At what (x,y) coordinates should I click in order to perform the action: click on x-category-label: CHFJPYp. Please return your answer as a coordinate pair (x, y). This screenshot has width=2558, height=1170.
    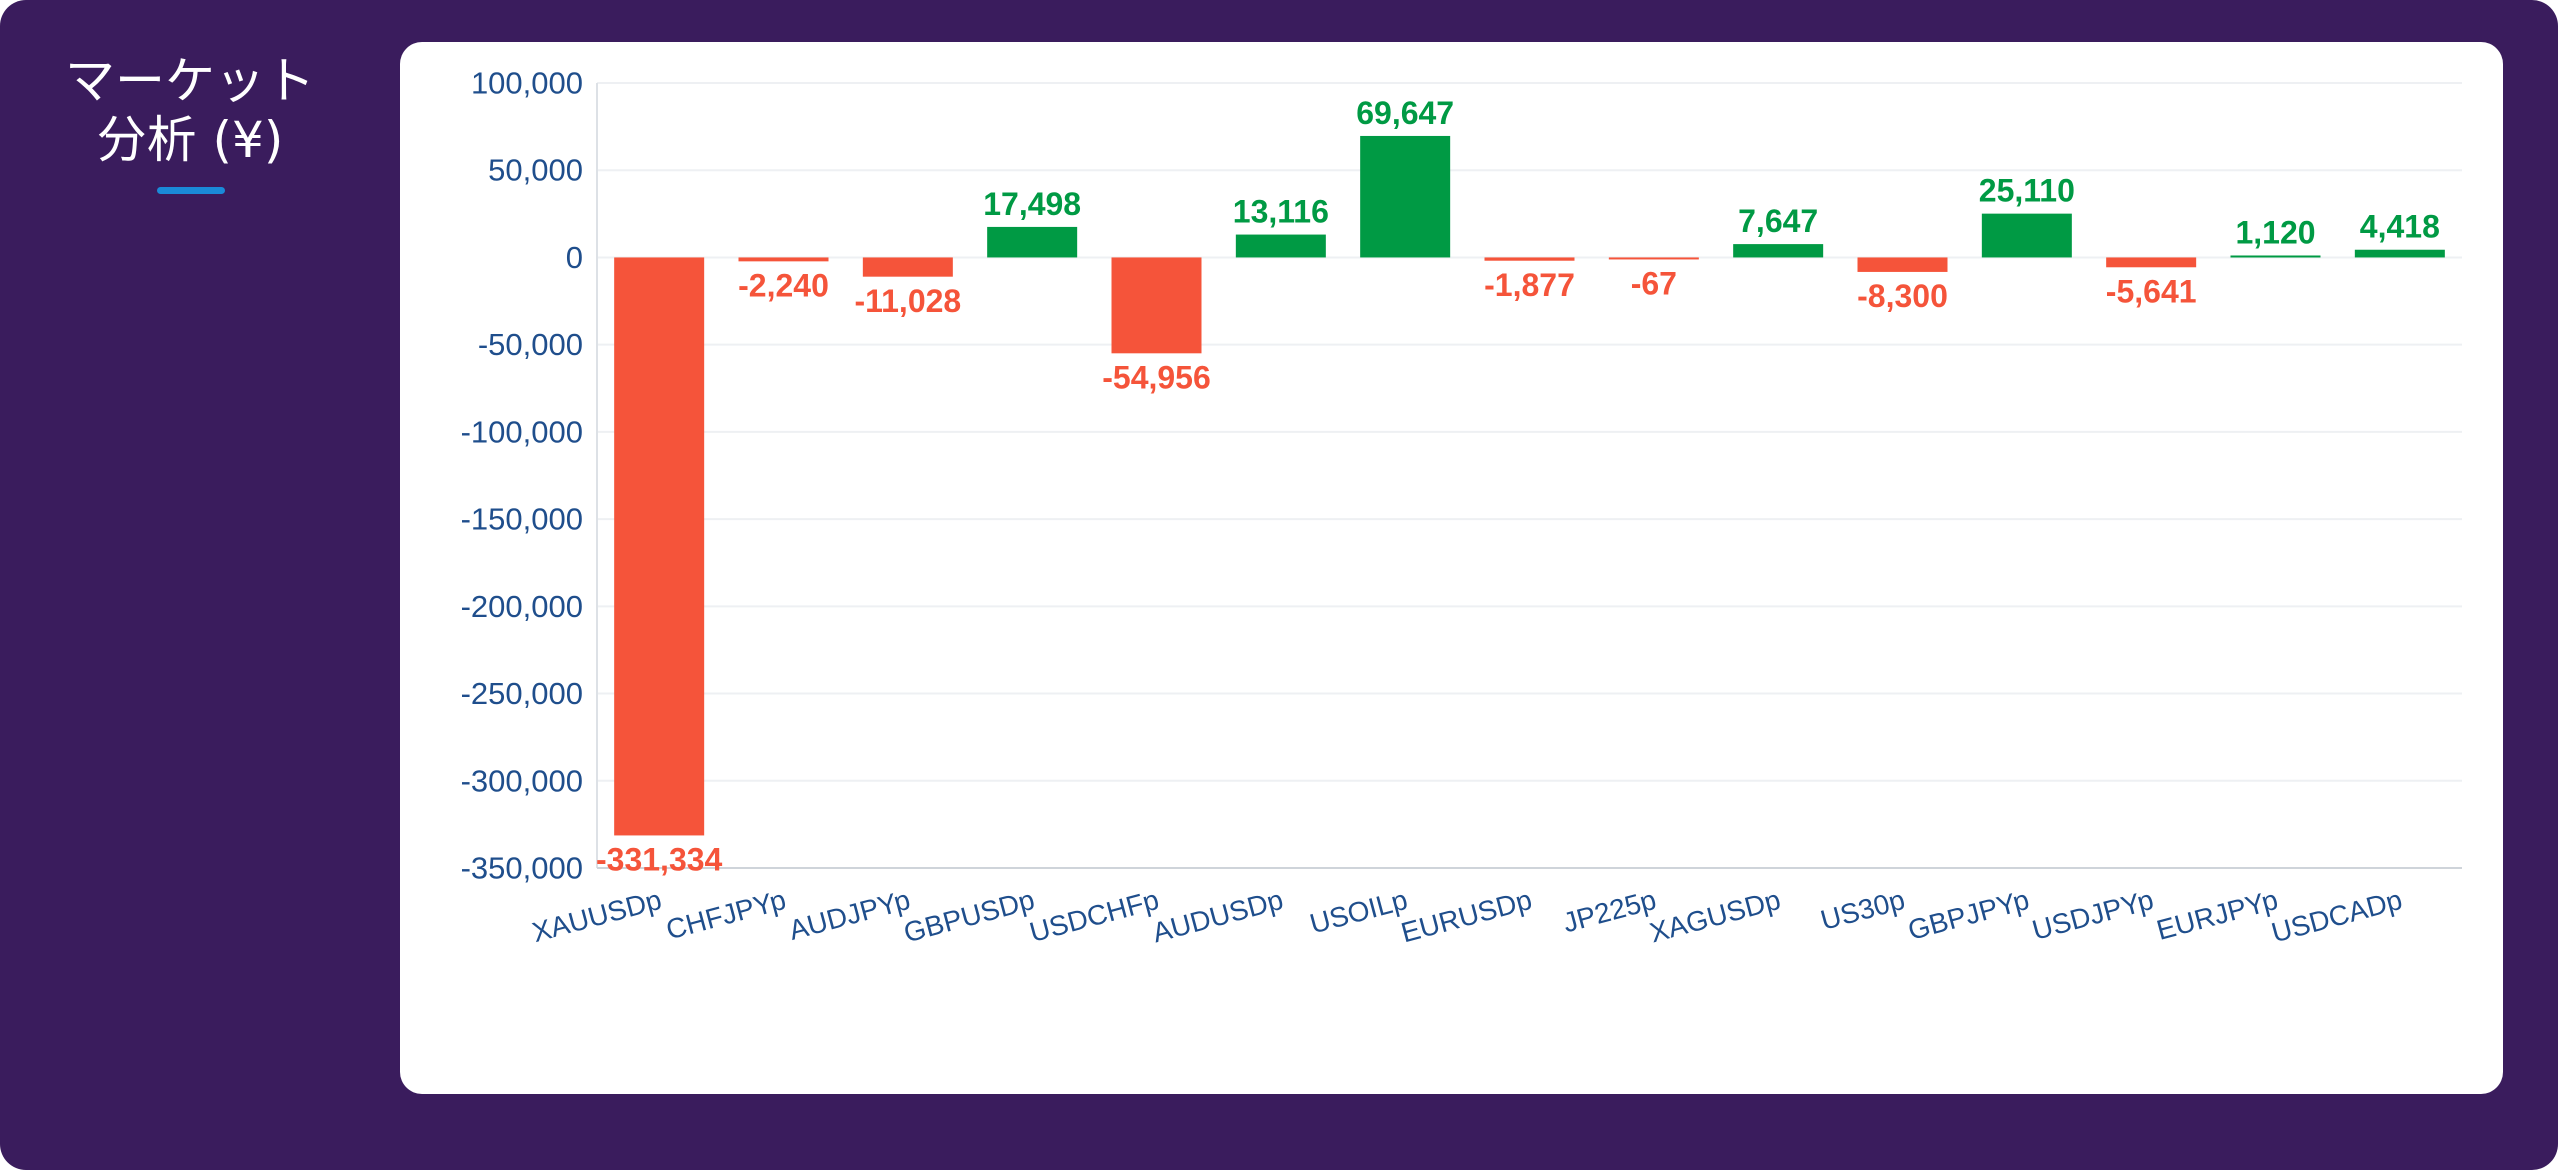
    Looking at the image, I should click on (726, 915).